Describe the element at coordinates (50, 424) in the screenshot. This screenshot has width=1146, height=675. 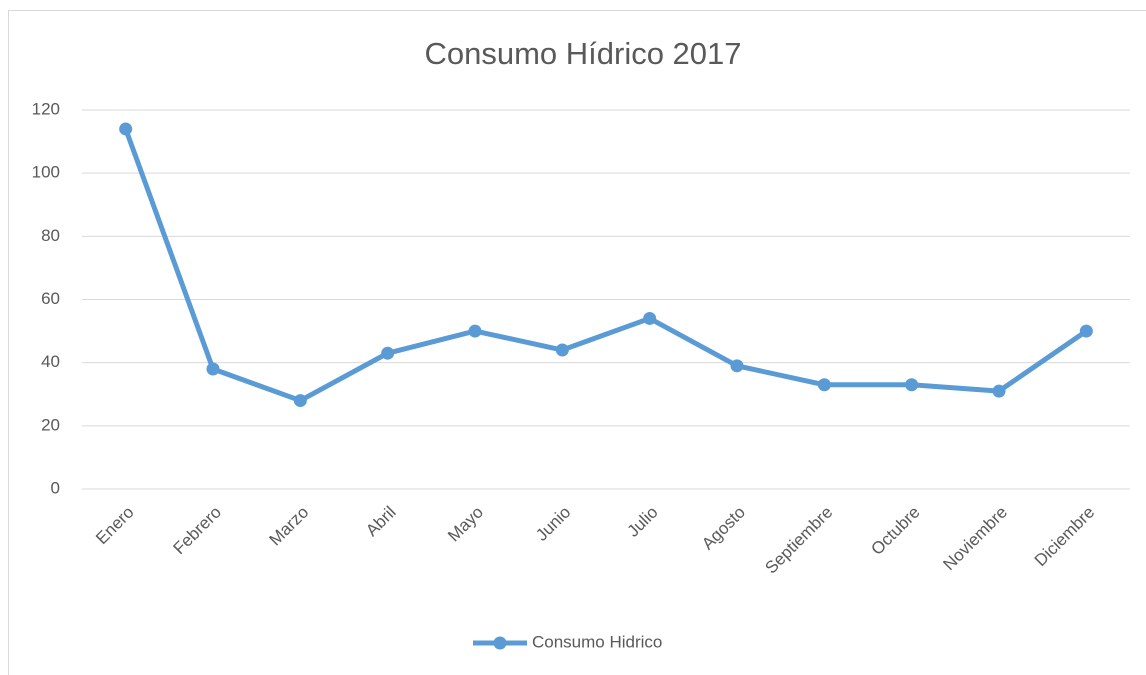
I see `y-tick-label: 20` at that location.